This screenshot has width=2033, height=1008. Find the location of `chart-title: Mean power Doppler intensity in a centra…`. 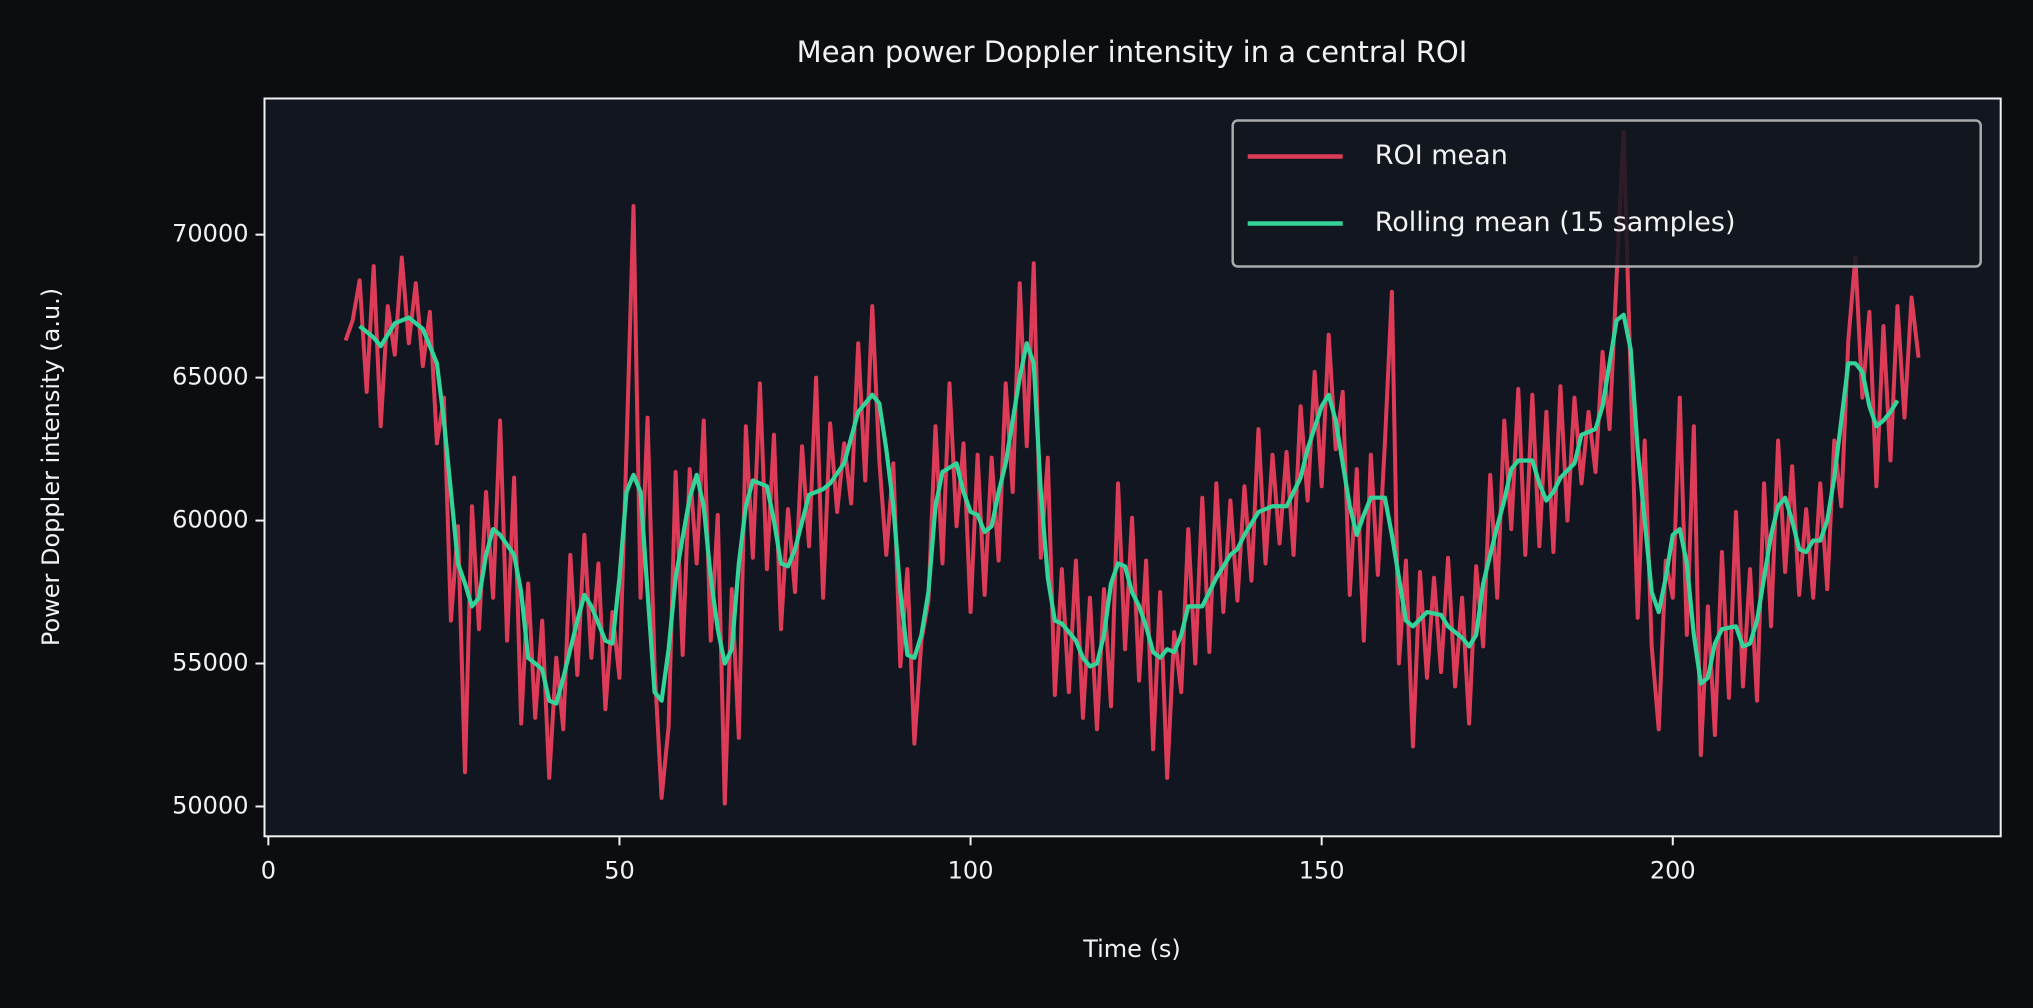

chart-title: Mean power Doppler intensity in a centra… is located at coordinates (1132, 52).